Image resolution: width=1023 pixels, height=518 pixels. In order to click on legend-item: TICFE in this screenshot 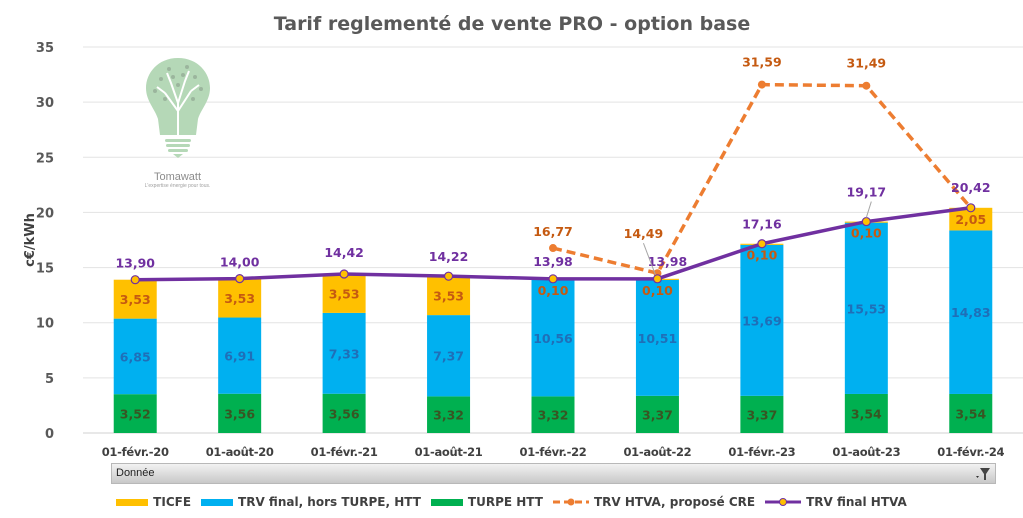, I will do `click(153, 502)`.